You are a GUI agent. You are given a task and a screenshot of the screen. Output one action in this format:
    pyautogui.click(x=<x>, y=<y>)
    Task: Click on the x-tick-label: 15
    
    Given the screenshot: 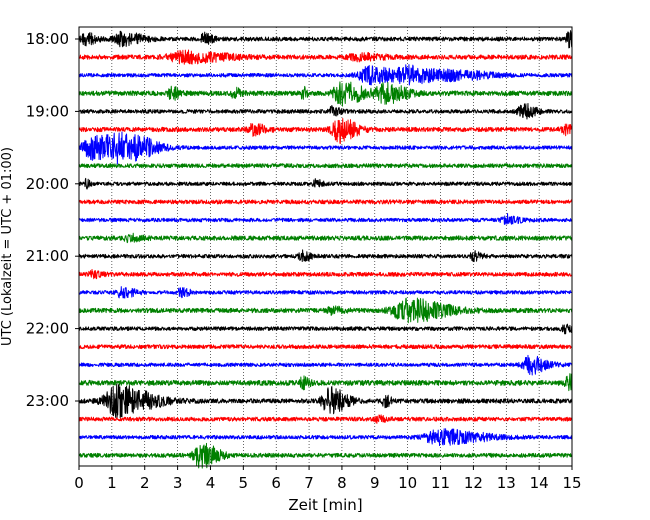 What is the action you would take?
    pyautogui.click(x=571, y=483)
    